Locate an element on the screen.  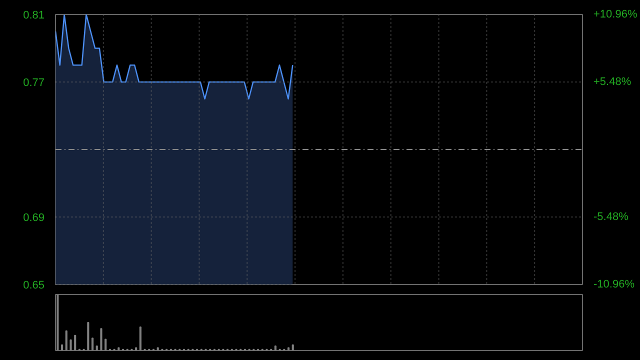
y2-tick-label: -10.96% is located at coordinates (614, 284).